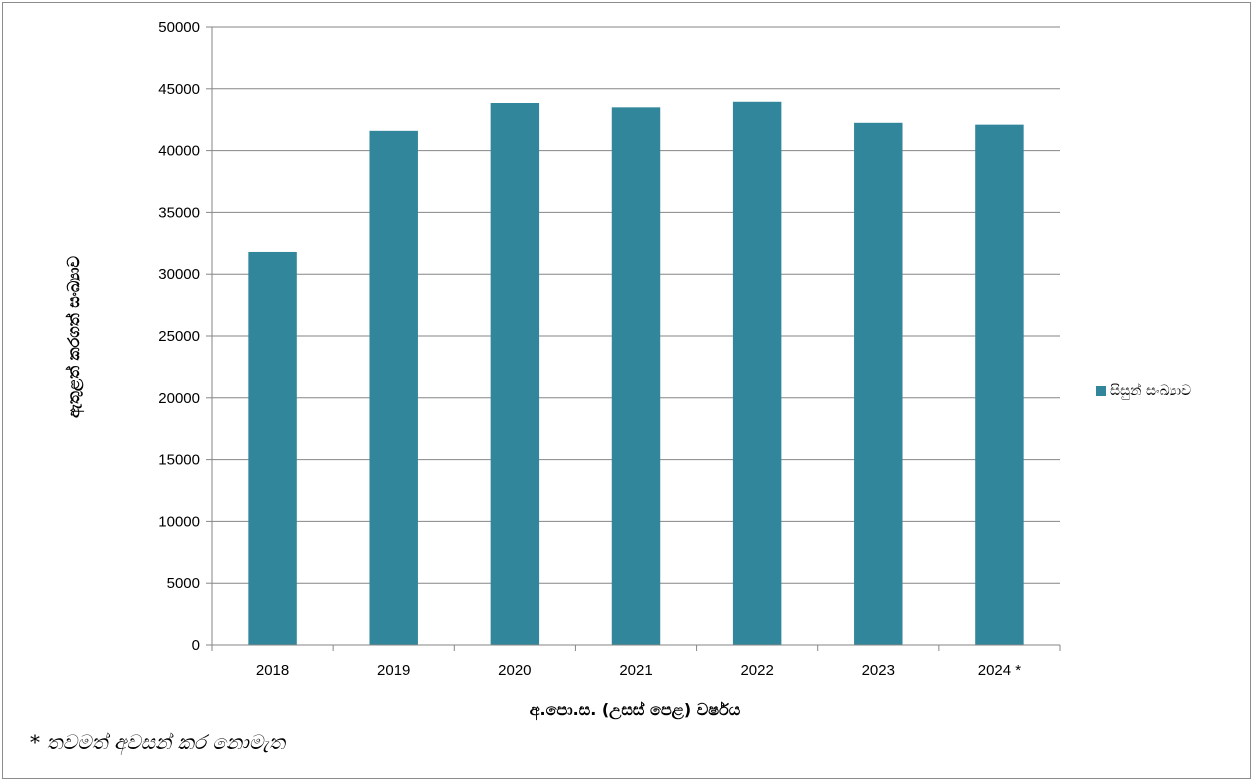 Image resolution: width=1255 pixels, height=783 pixels. What do you see at coordinates (1000, 670) in the screenshot?
I see `x-tick-label: 2024 *` at bounding box center [1000, 670].